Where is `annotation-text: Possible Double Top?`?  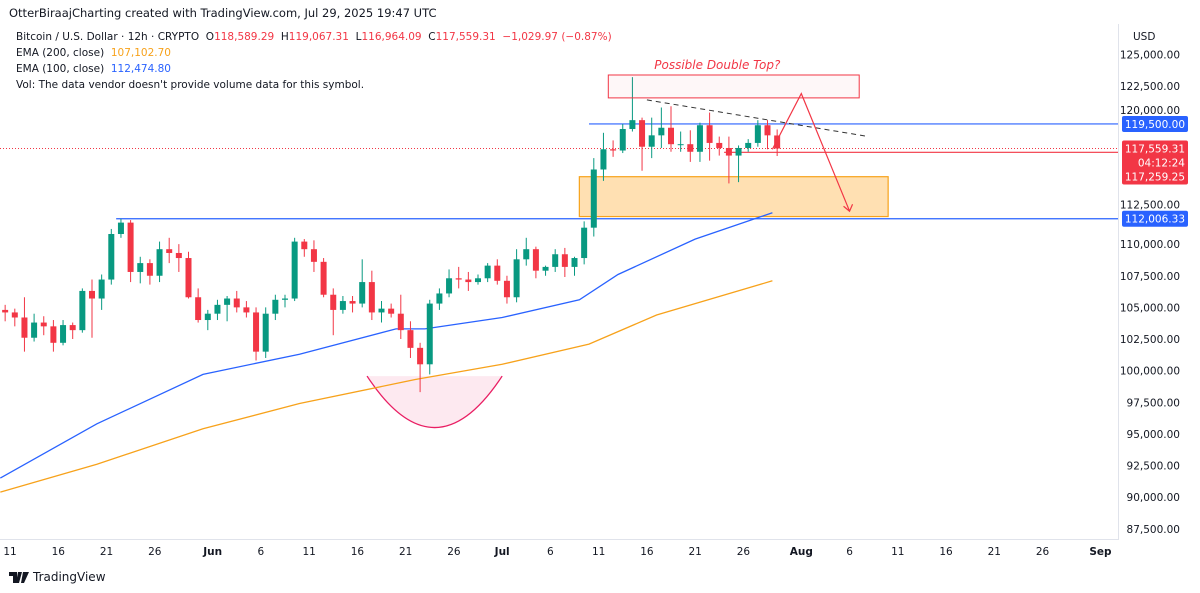
annotation-text: Possible Double Top? is located at coordinates (717, 65).